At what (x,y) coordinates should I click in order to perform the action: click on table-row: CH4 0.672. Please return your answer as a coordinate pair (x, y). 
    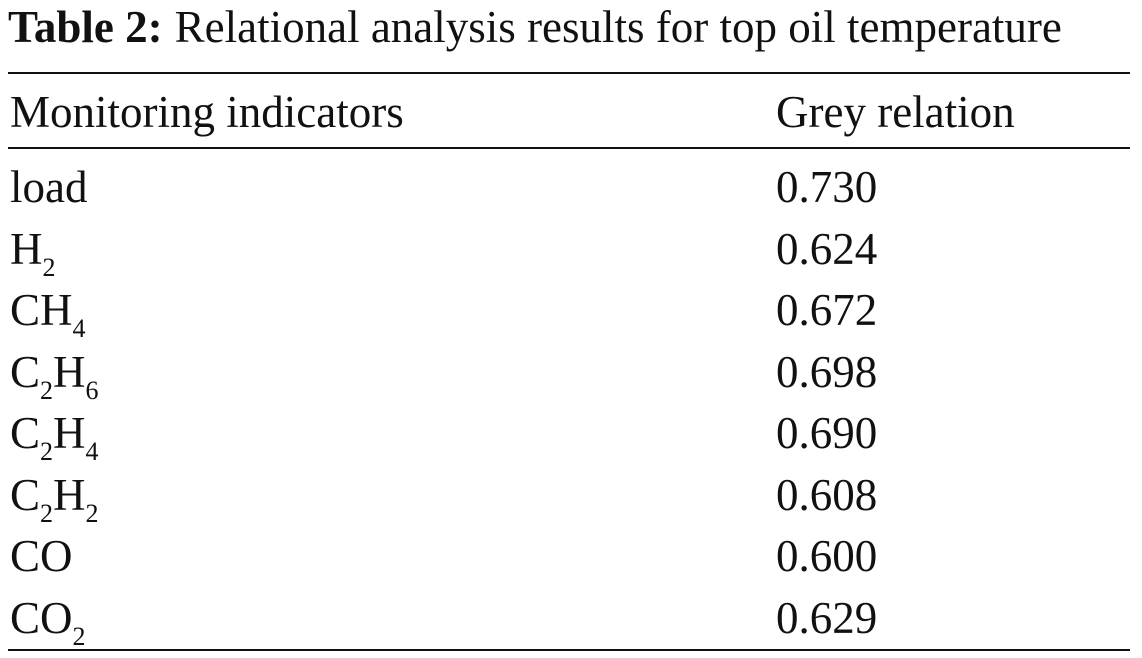
    Looking at the image, I should click on (569, 311).